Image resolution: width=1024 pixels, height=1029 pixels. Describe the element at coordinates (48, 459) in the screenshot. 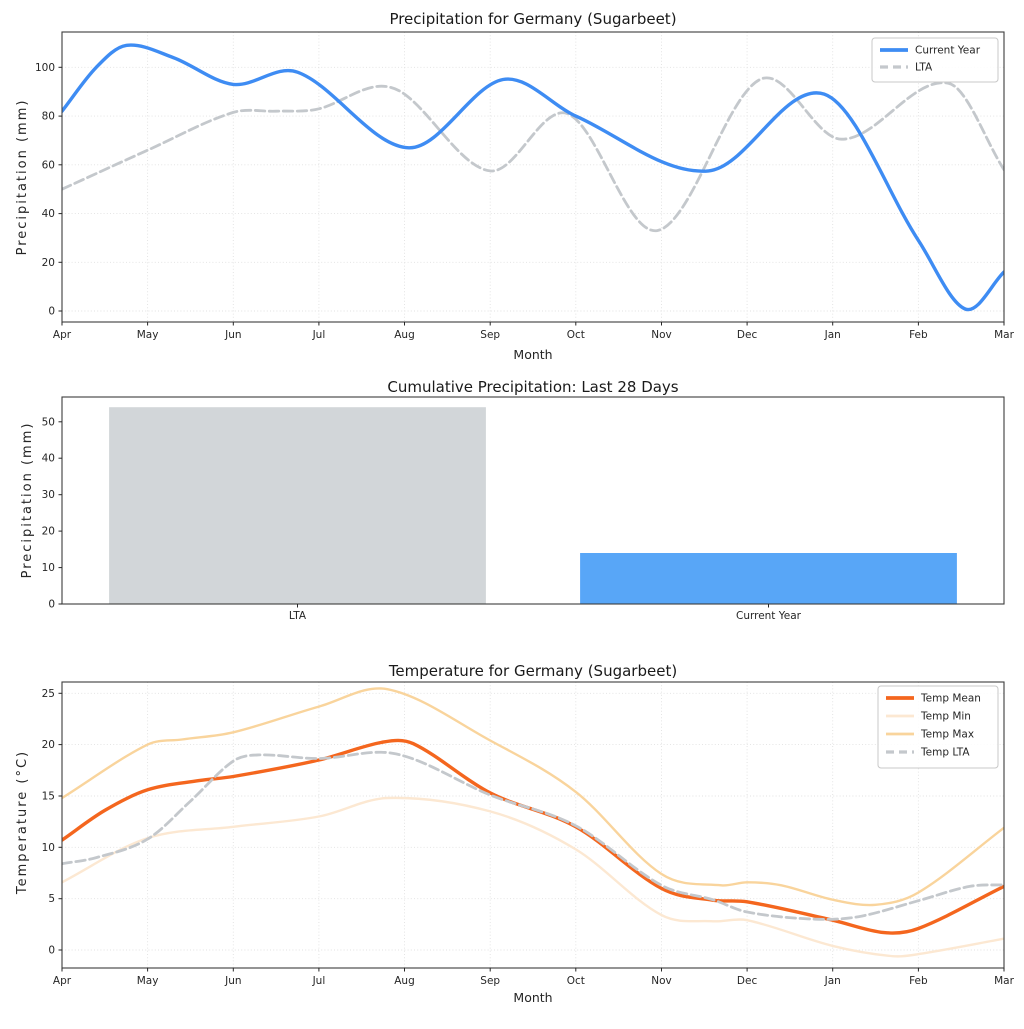

I see `cumulative-precip-bar-y-tick-label: 40` at that location.